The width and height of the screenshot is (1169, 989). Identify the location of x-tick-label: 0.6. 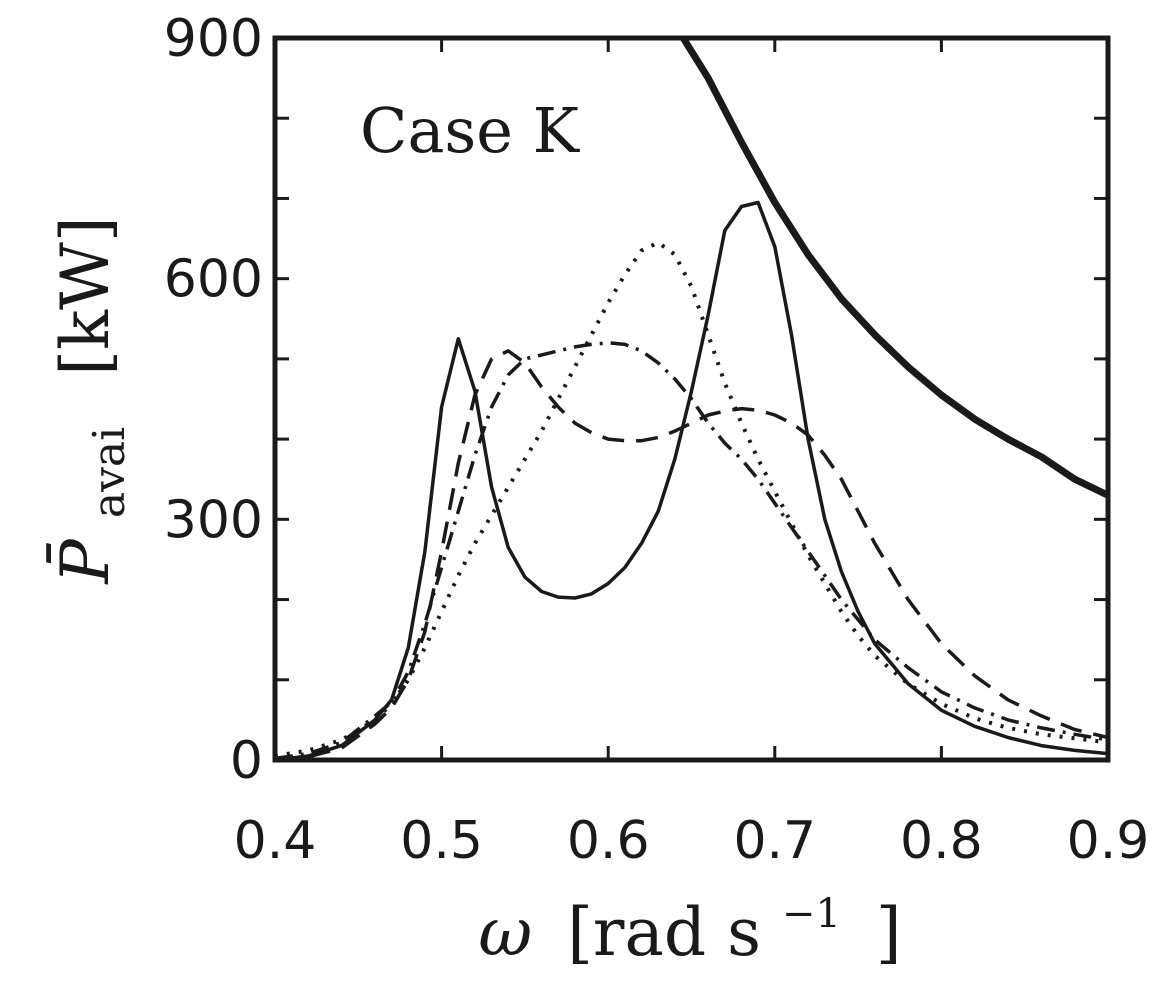
(608, 841).